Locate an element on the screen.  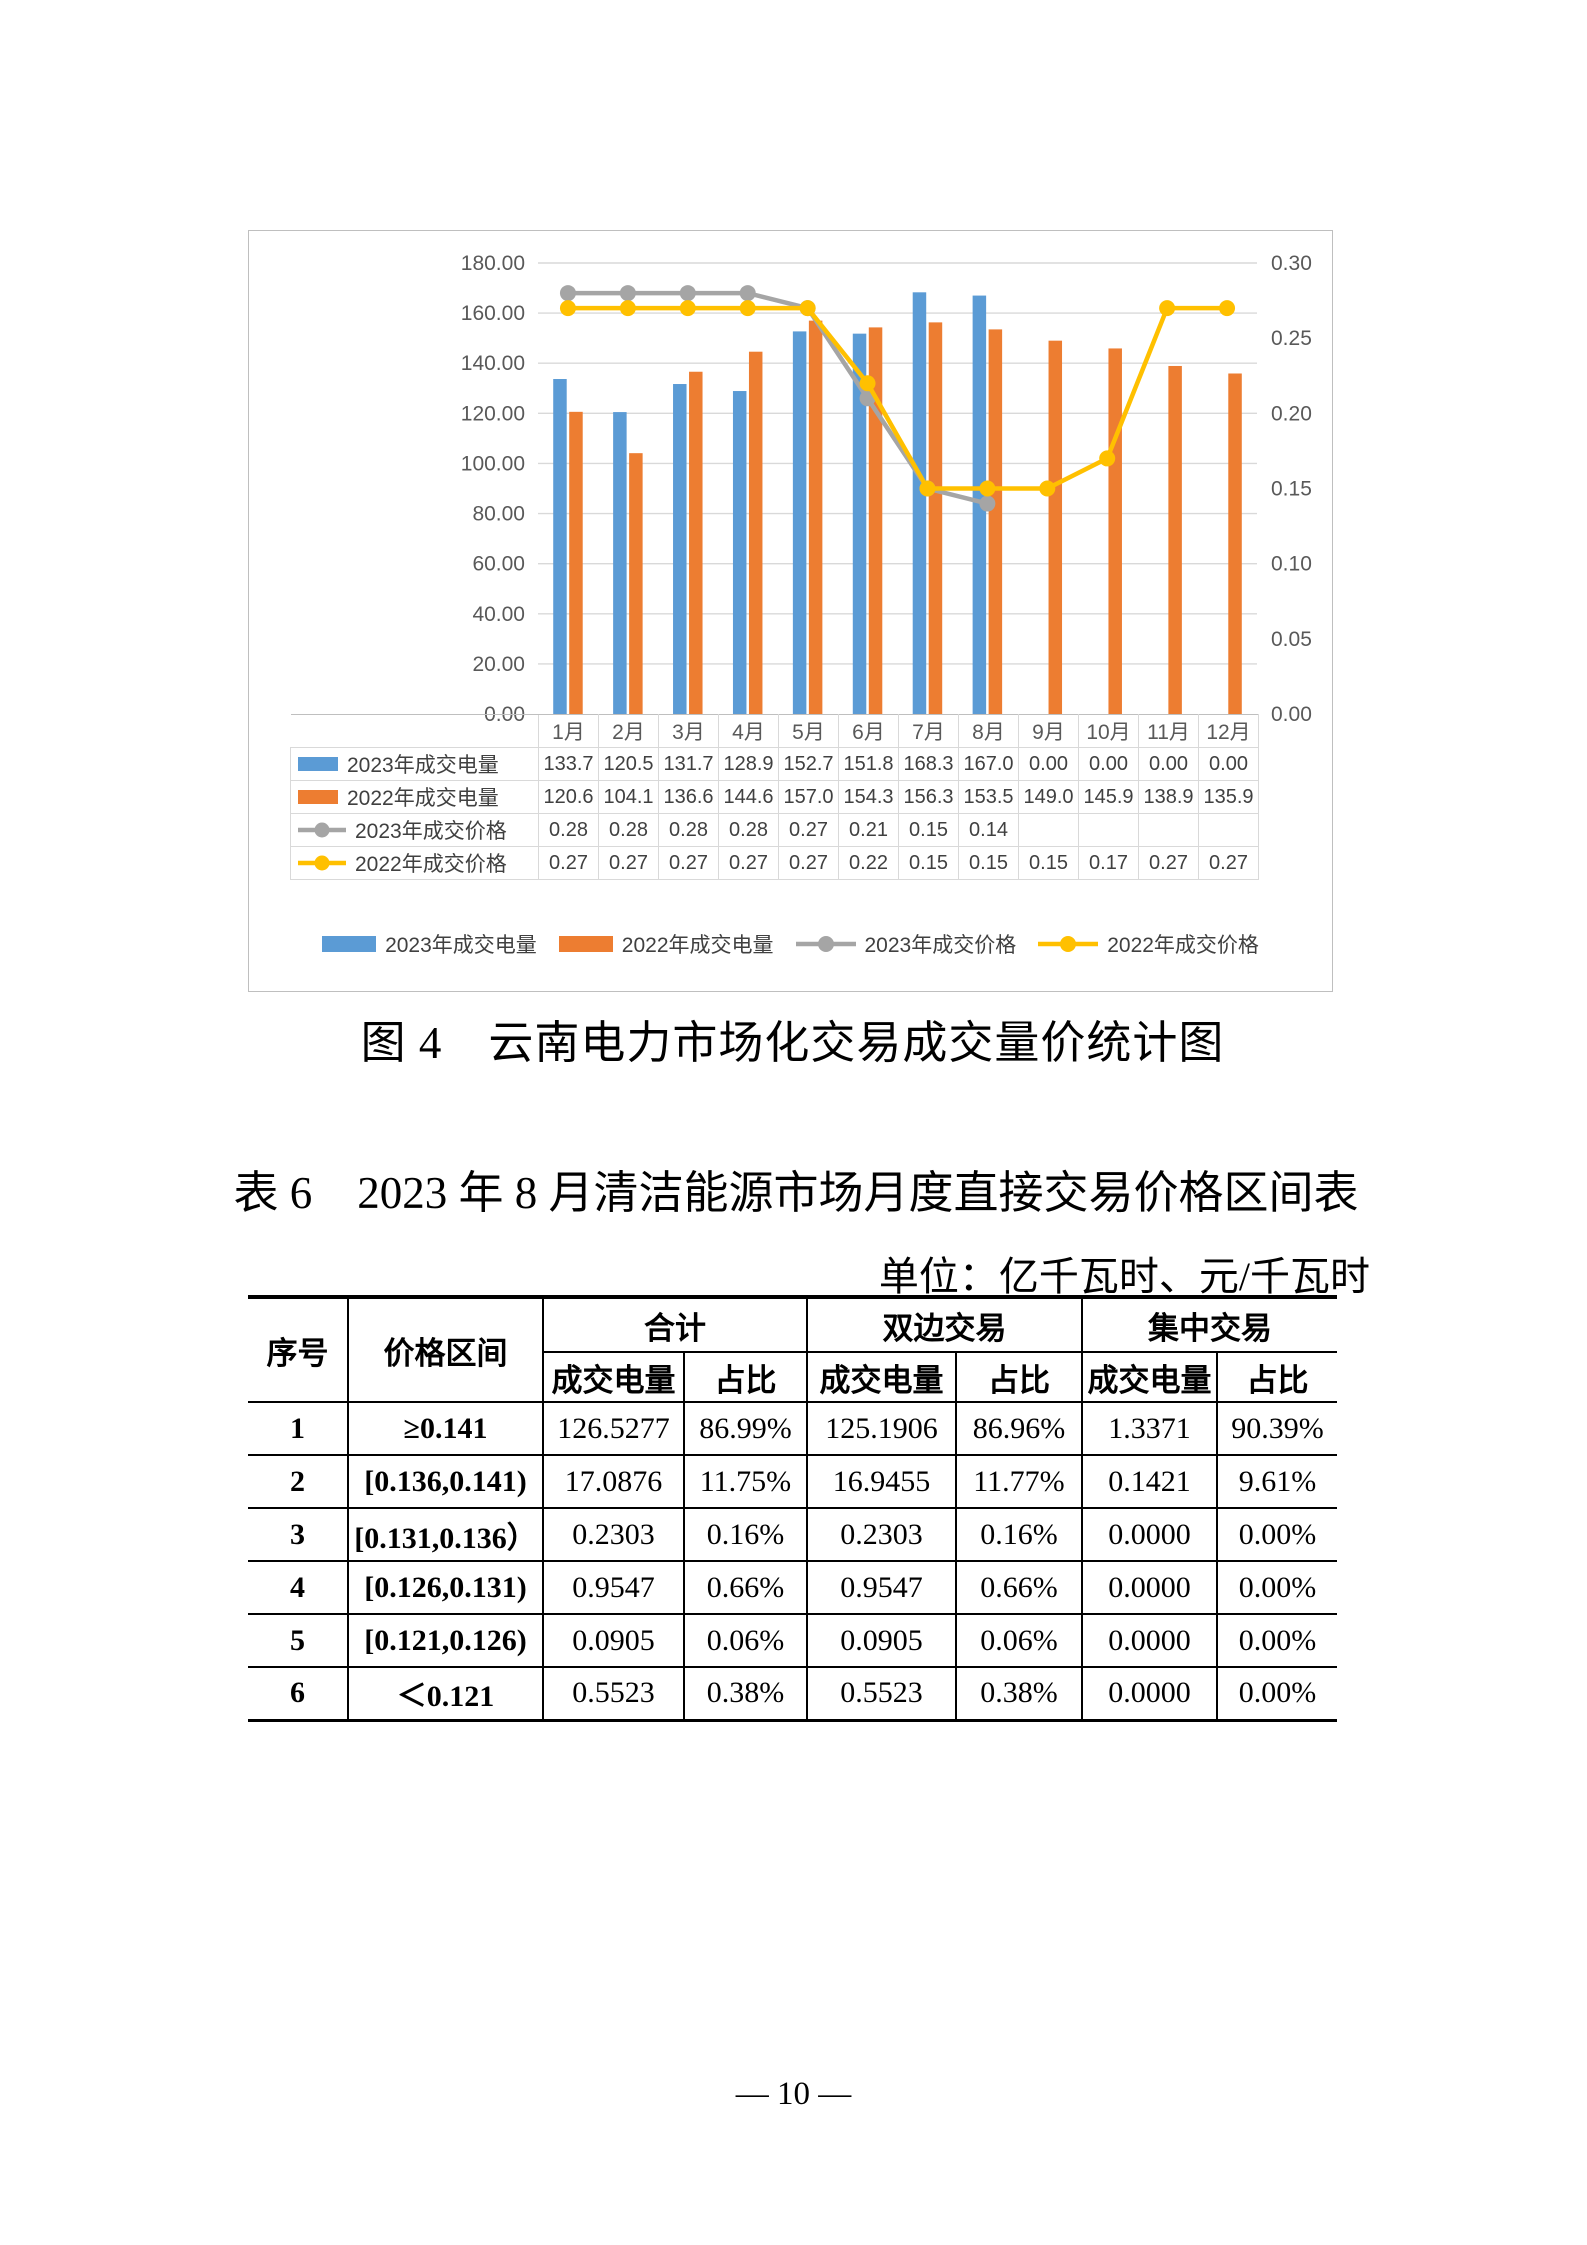
left-axis-tick-label: 100.00 is located at coordinates (493, 463).